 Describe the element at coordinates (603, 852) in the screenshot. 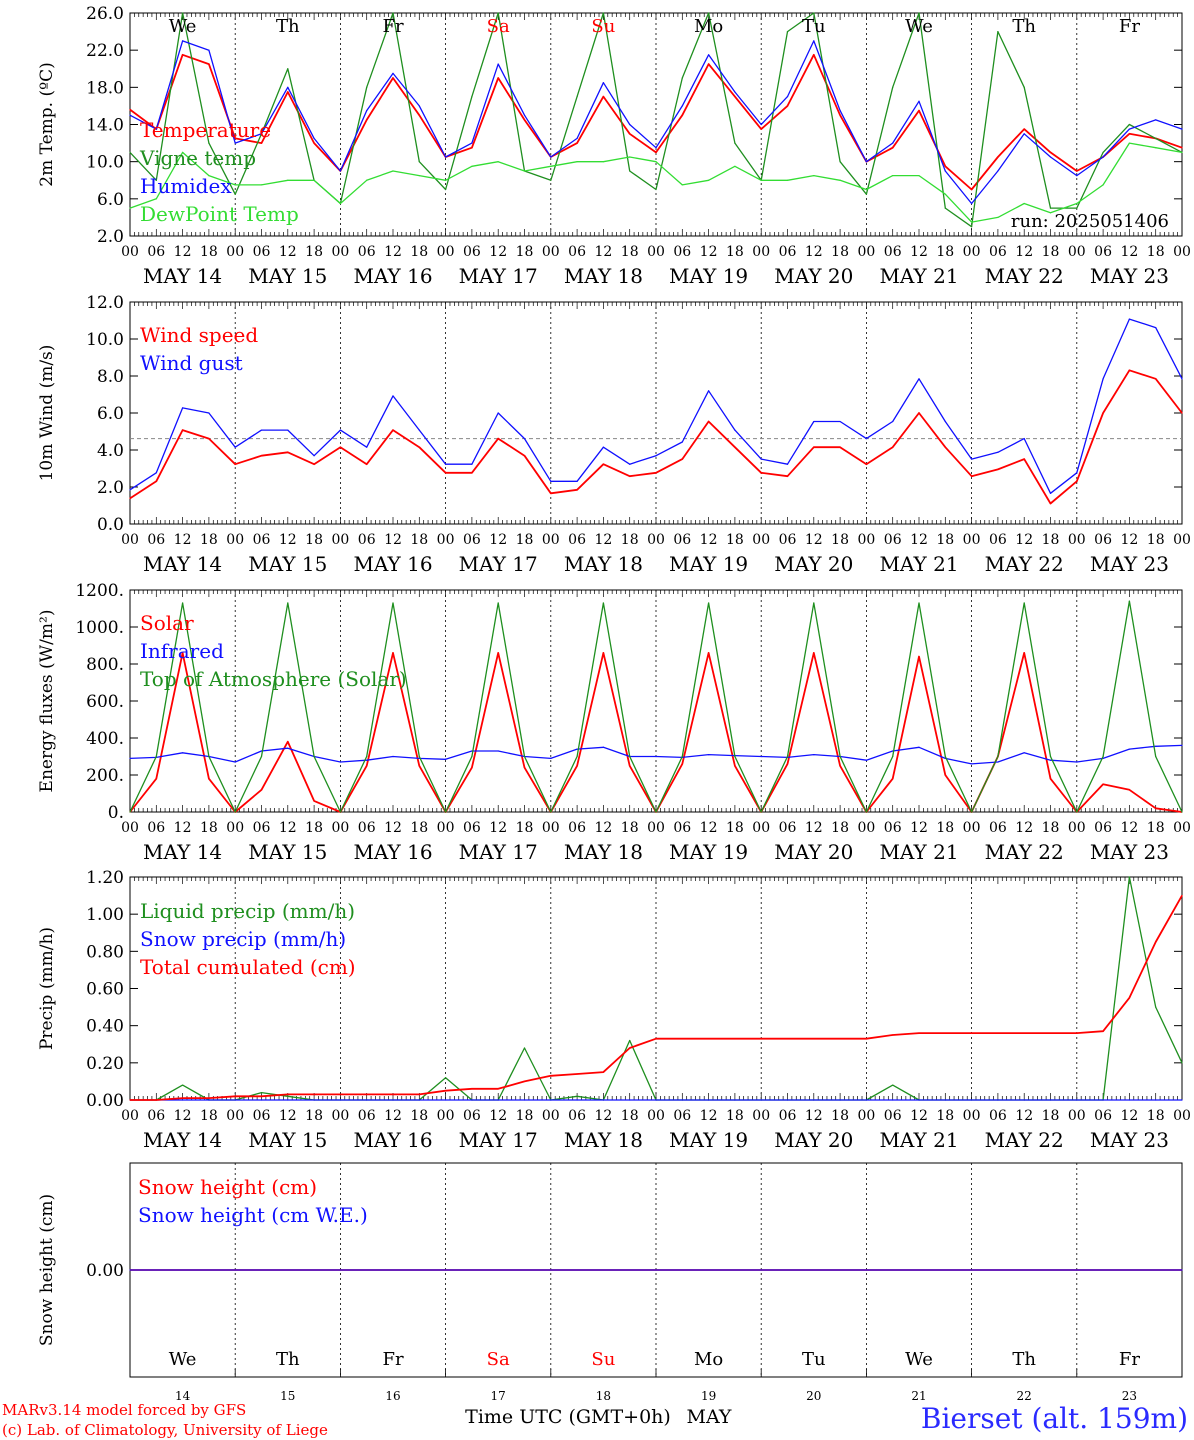

I see `date-label: MAY 18` at that location.